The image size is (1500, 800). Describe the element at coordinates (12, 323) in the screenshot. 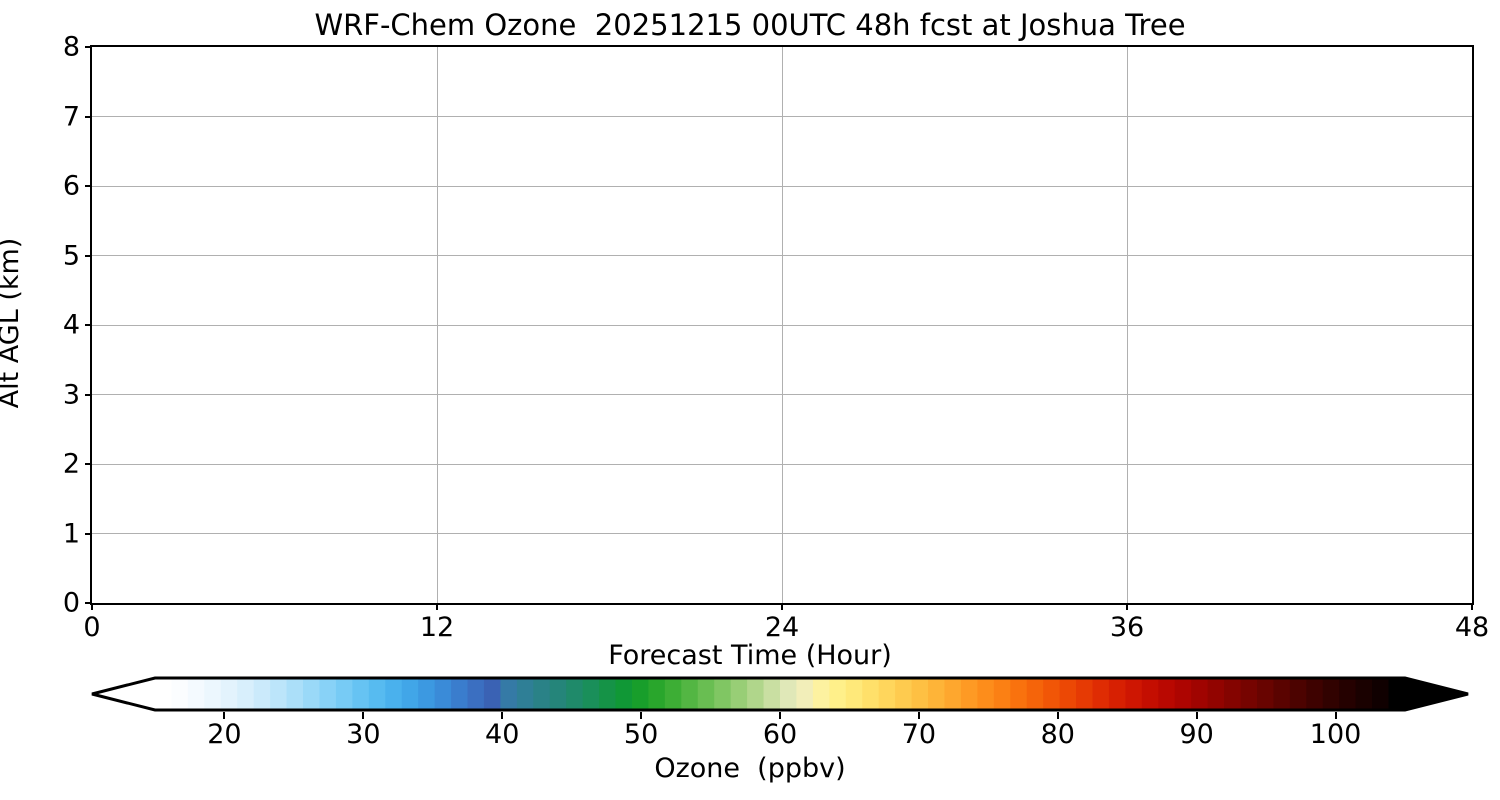

I see `y-axis-title: Alt AGL (km)` at that location.